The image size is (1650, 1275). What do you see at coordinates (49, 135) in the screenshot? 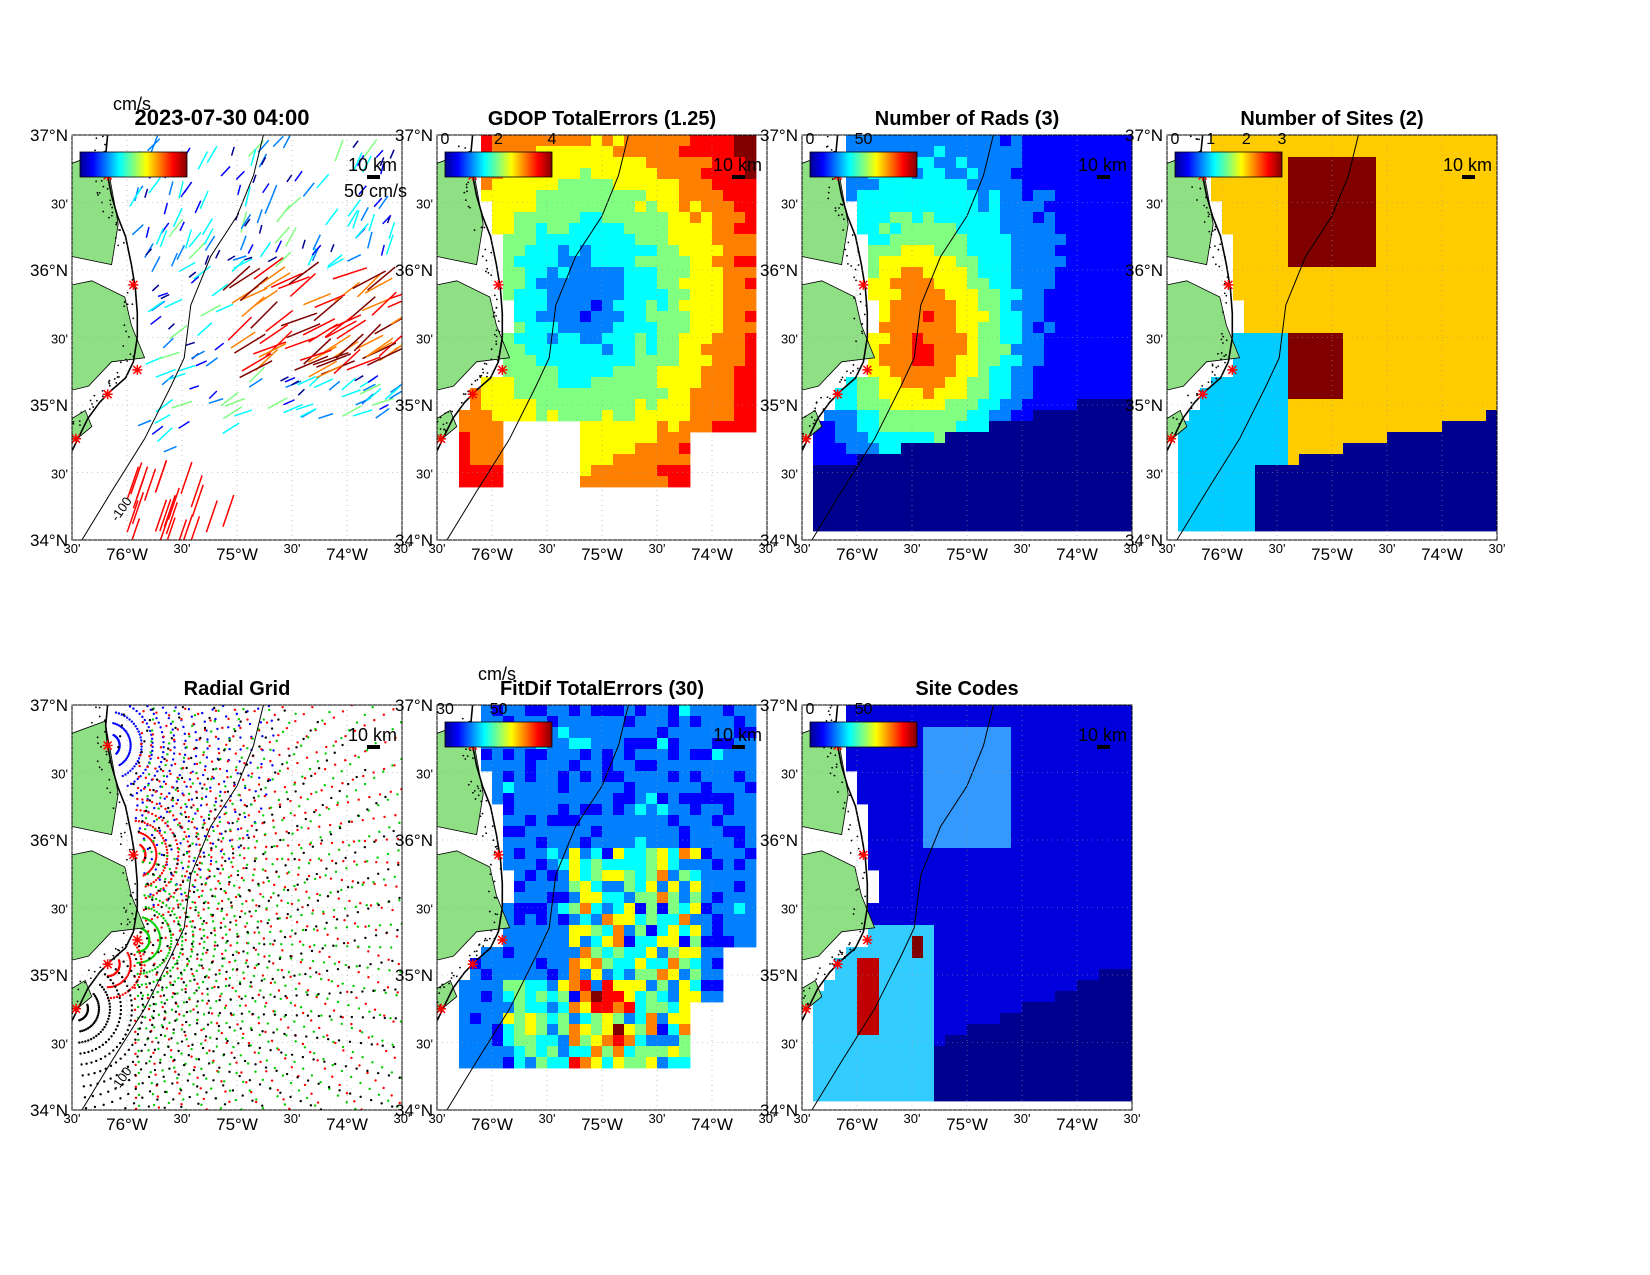
I see `lat-tick-label: 37°N` at bounding box center [49, 135].